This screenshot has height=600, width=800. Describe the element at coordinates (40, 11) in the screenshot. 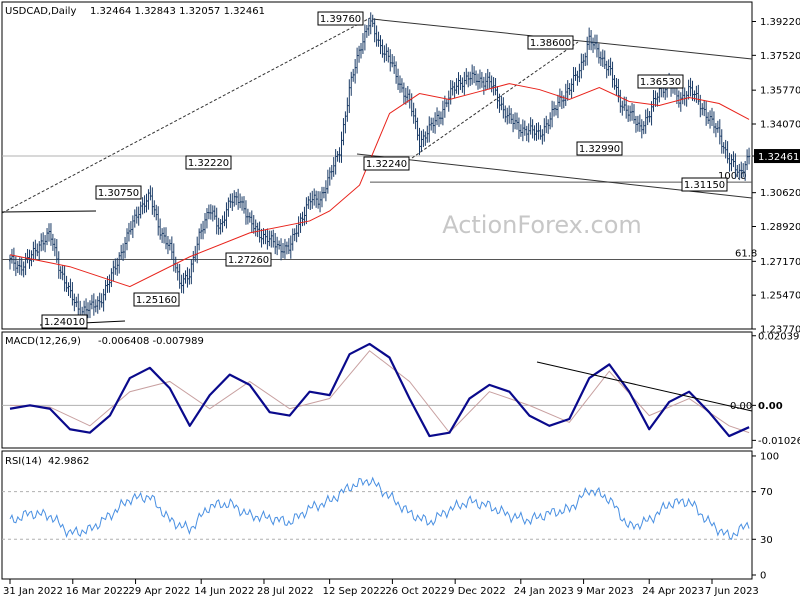

I see `symbol-label: USDCAD,Daily` at that location.